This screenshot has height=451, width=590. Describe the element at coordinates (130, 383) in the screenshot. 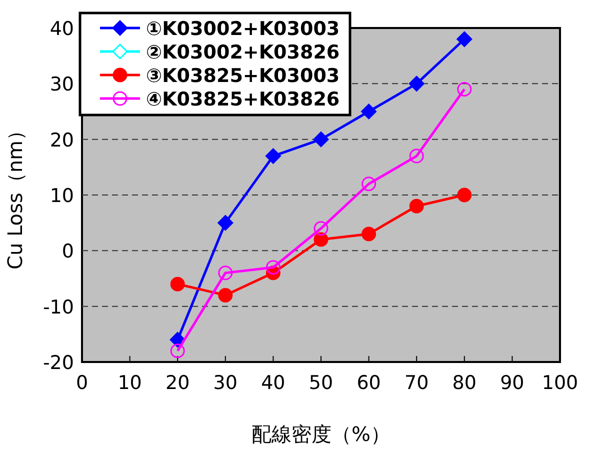

I see `x-tick-label: 10` at that location.